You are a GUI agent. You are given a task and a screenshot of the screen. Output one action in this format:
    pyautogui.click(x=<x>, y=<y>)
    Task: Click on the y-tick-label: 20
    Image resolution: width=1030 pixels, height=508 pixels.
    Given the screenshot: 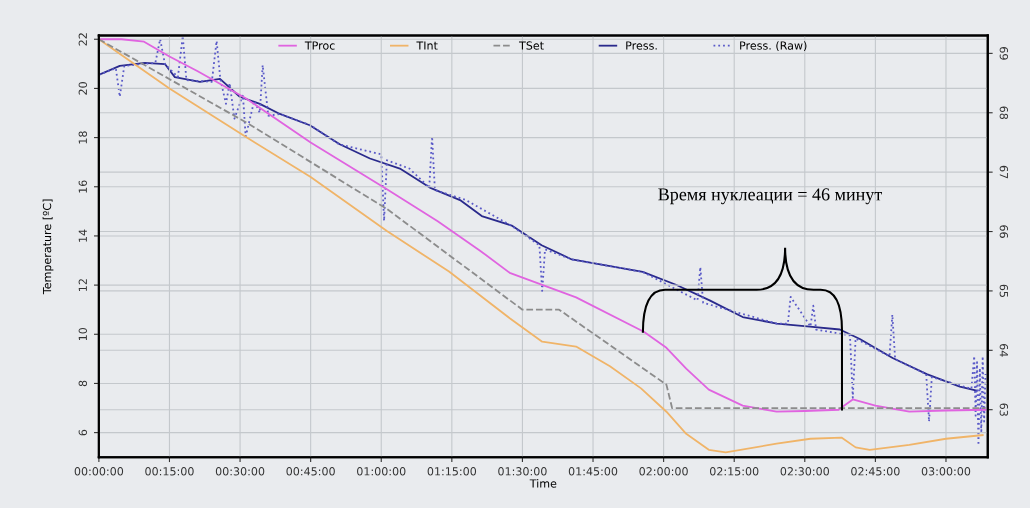 What is the action you would take?
    pyautogui.click(x=83, y=88)
    